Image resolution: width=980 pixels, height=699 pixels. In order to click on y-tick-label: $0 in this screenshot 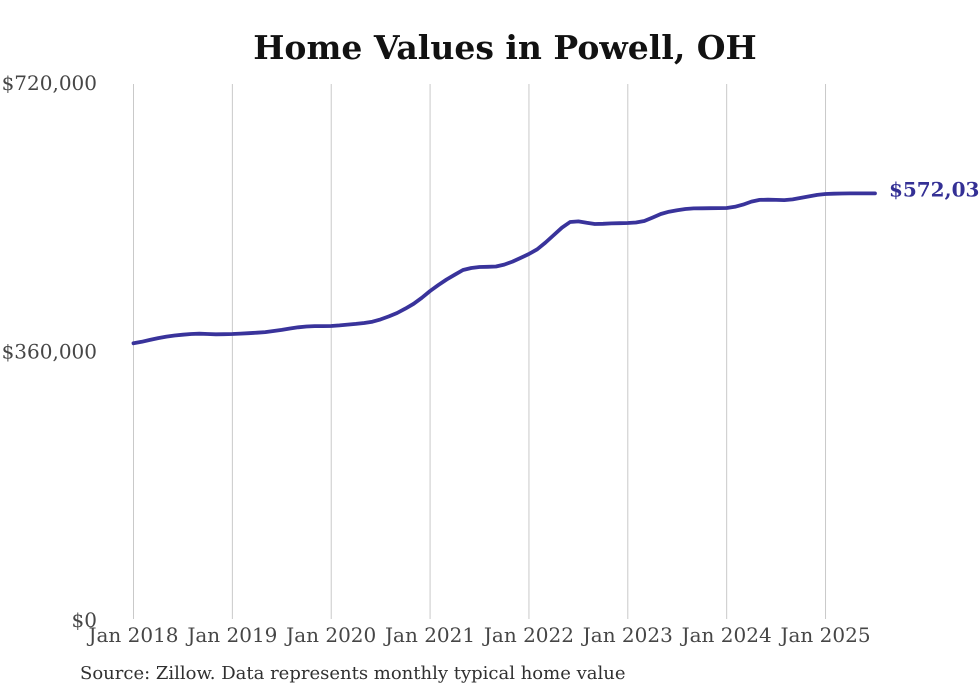, I will do `click(84, 620)`.